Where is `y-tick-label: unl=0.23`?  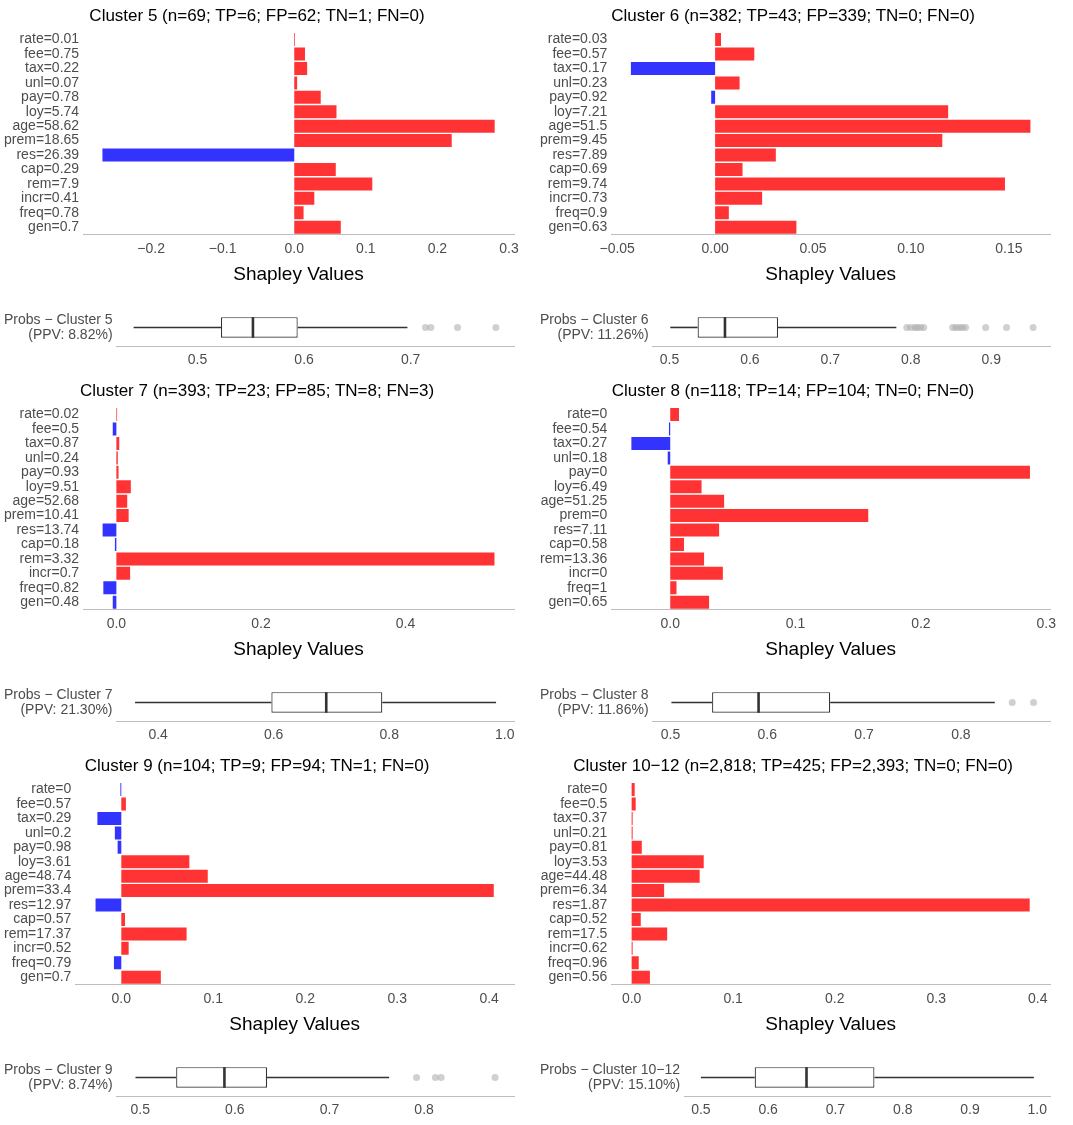
y-tick-label: unl=0.23 is located at coordinates (580, 81).